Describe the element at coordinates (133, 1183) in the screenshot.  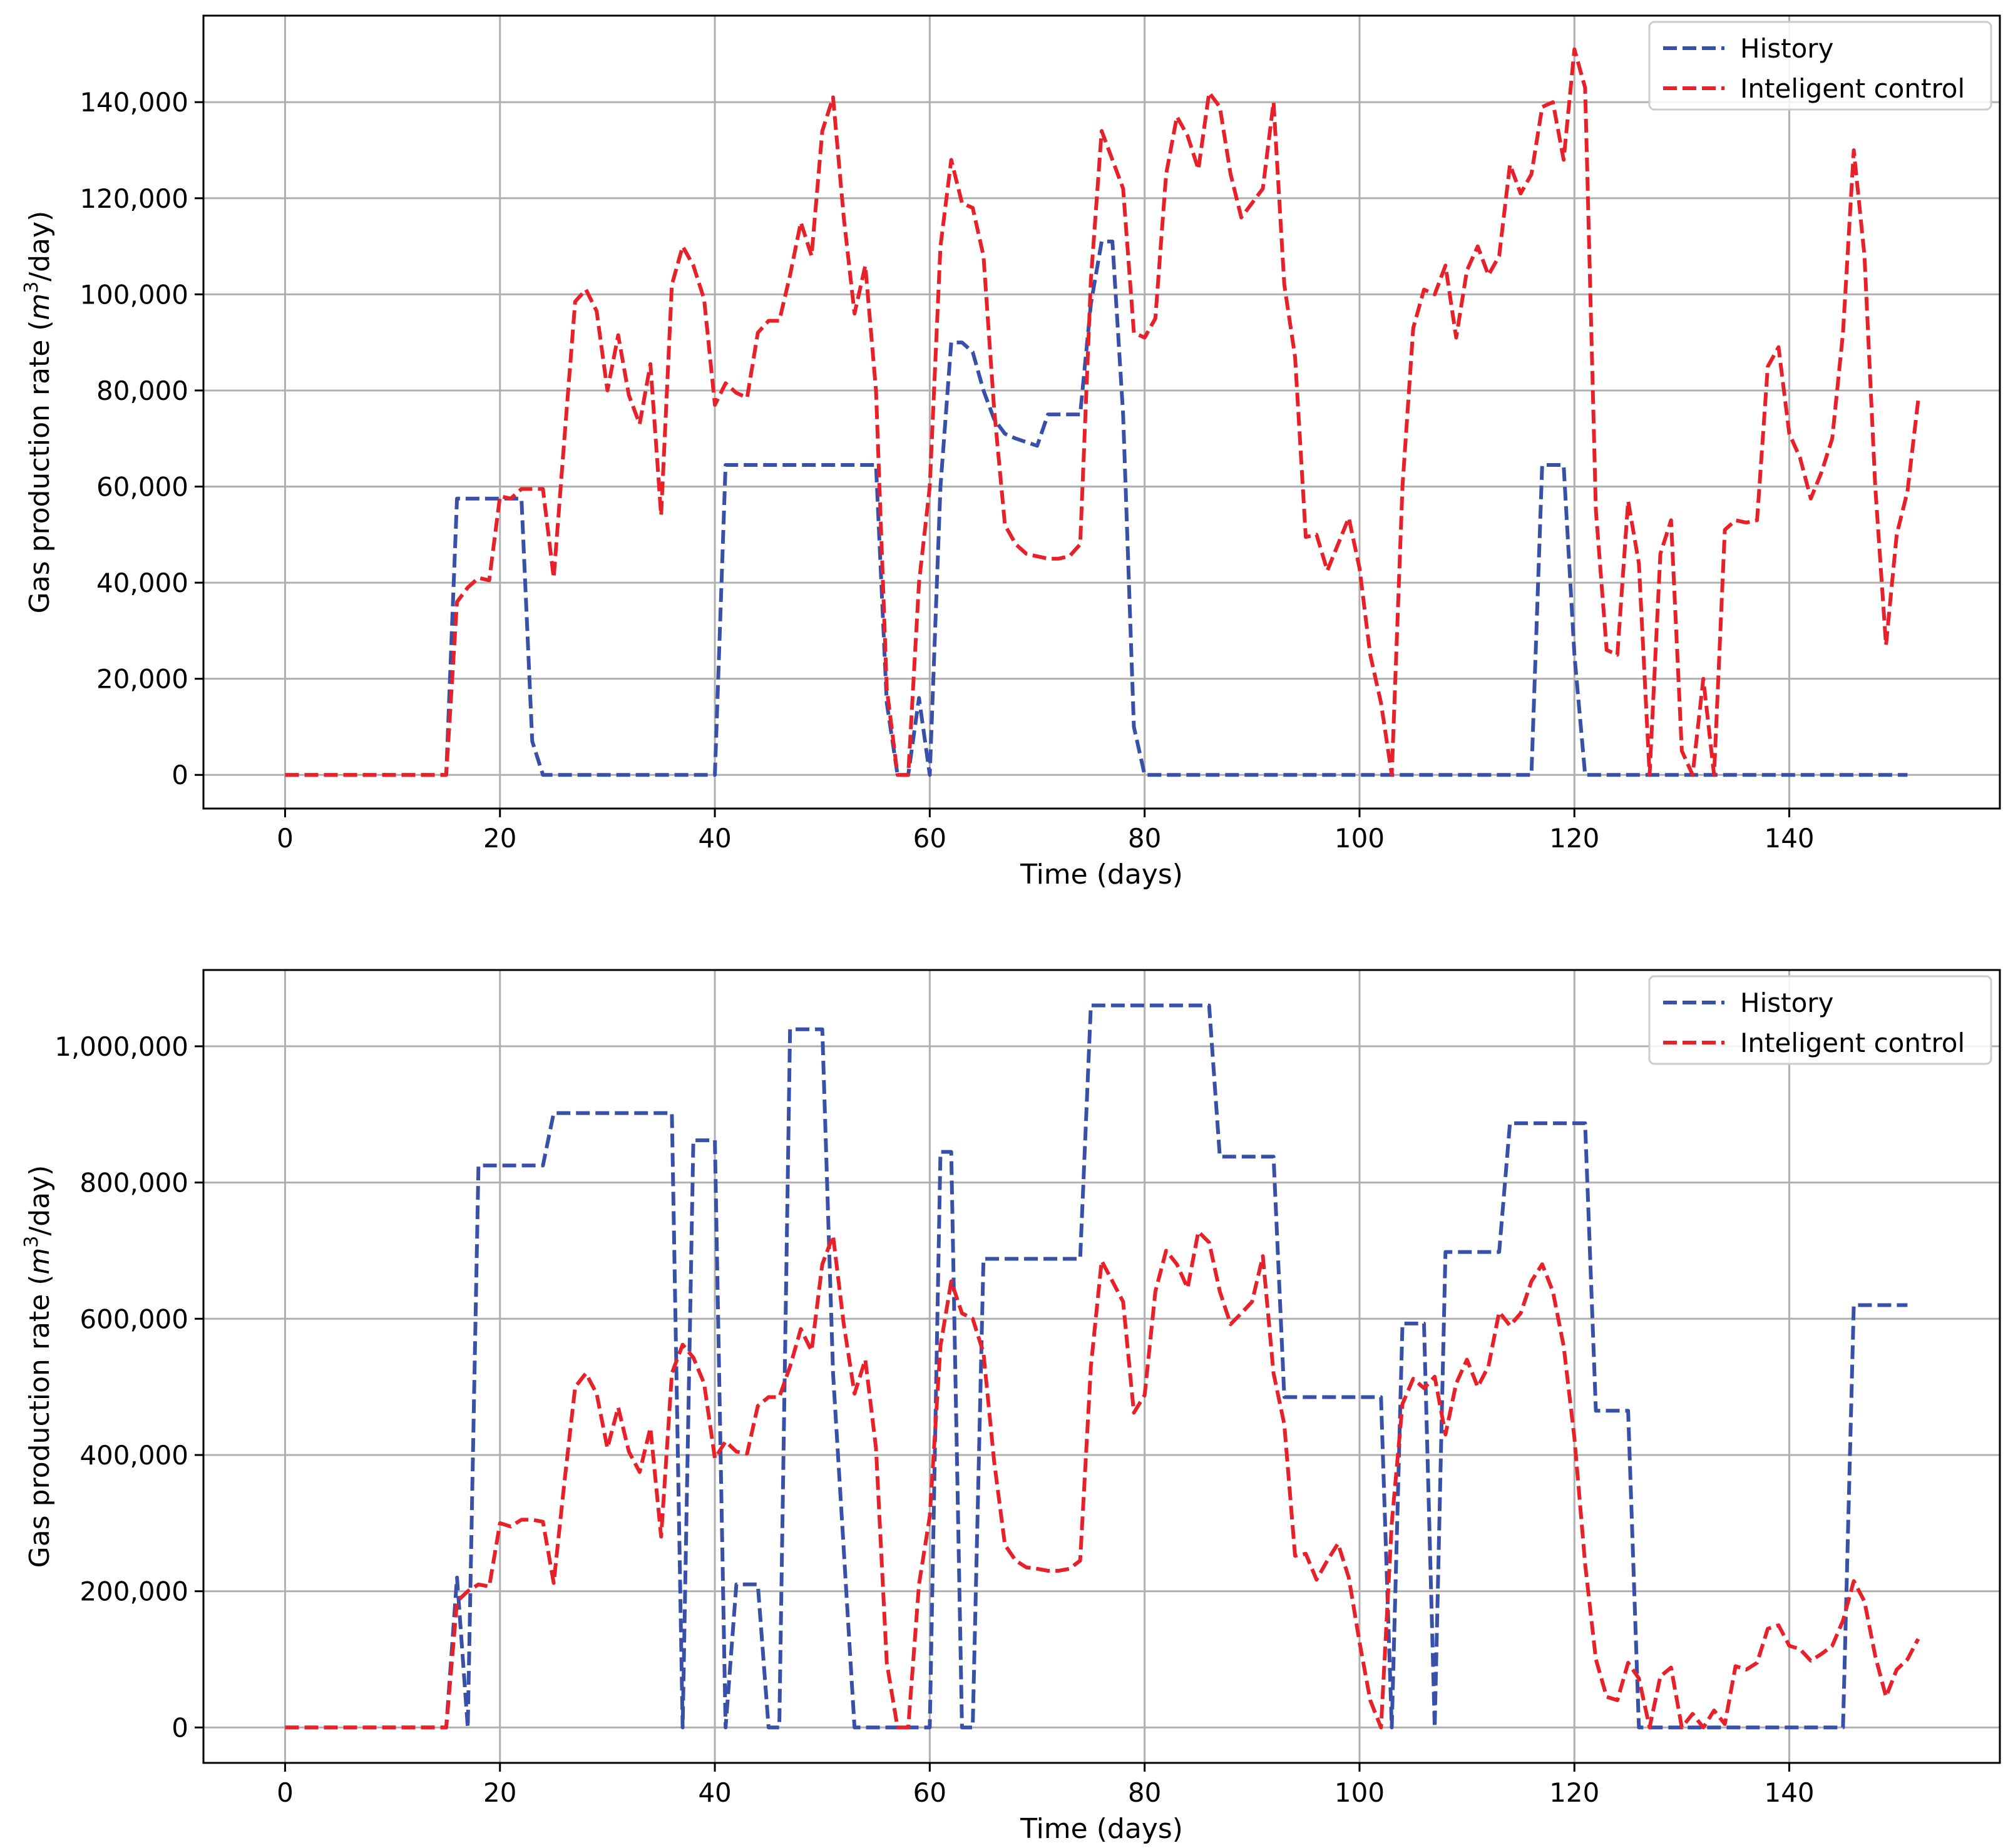
I see `y-tick-label: 800,000` at that location.